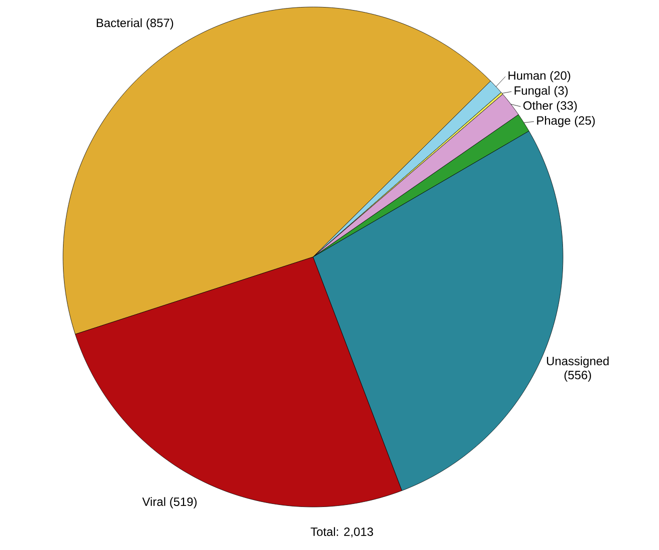 Image resolution: width=659 pixels, height=550 pixels. I want to click on slice-label: Human, so click(527, 75).